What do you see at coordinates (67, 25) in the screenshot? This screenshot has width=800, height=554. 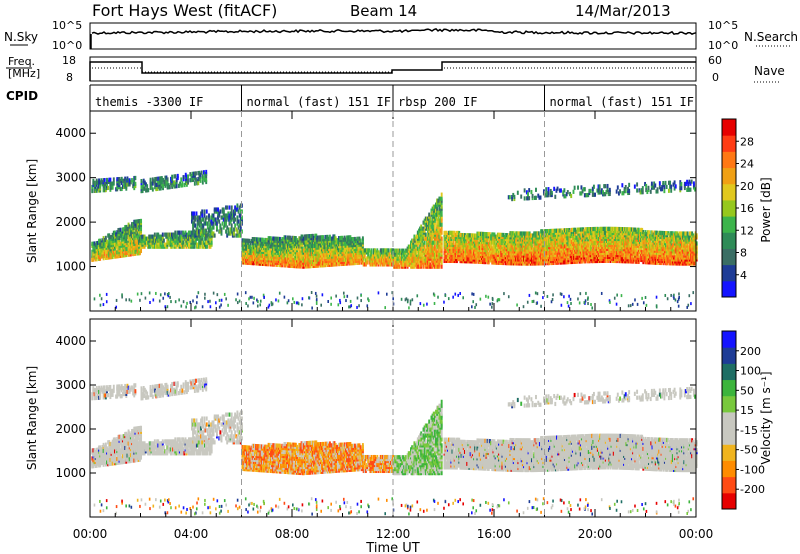 I see `noise-tick-left-top: 10^5` at bounding box center [67, 25].